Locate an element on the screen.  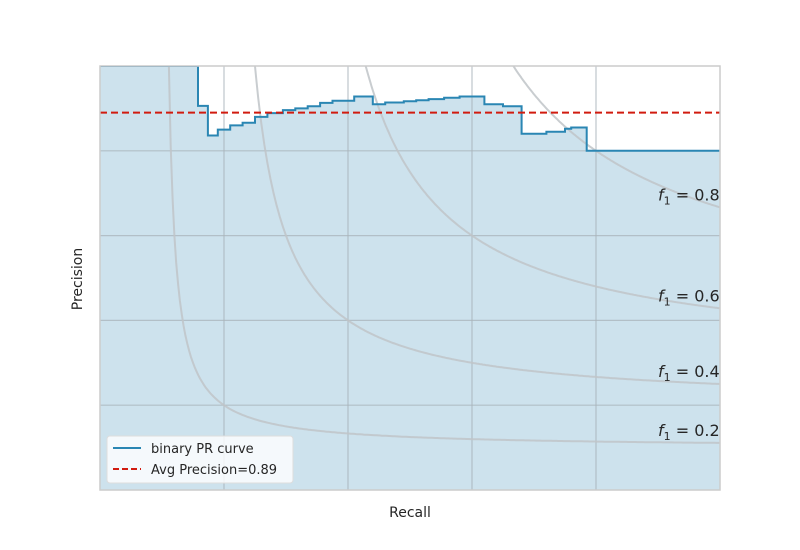
legend-box is located at coordinates (200, 459).